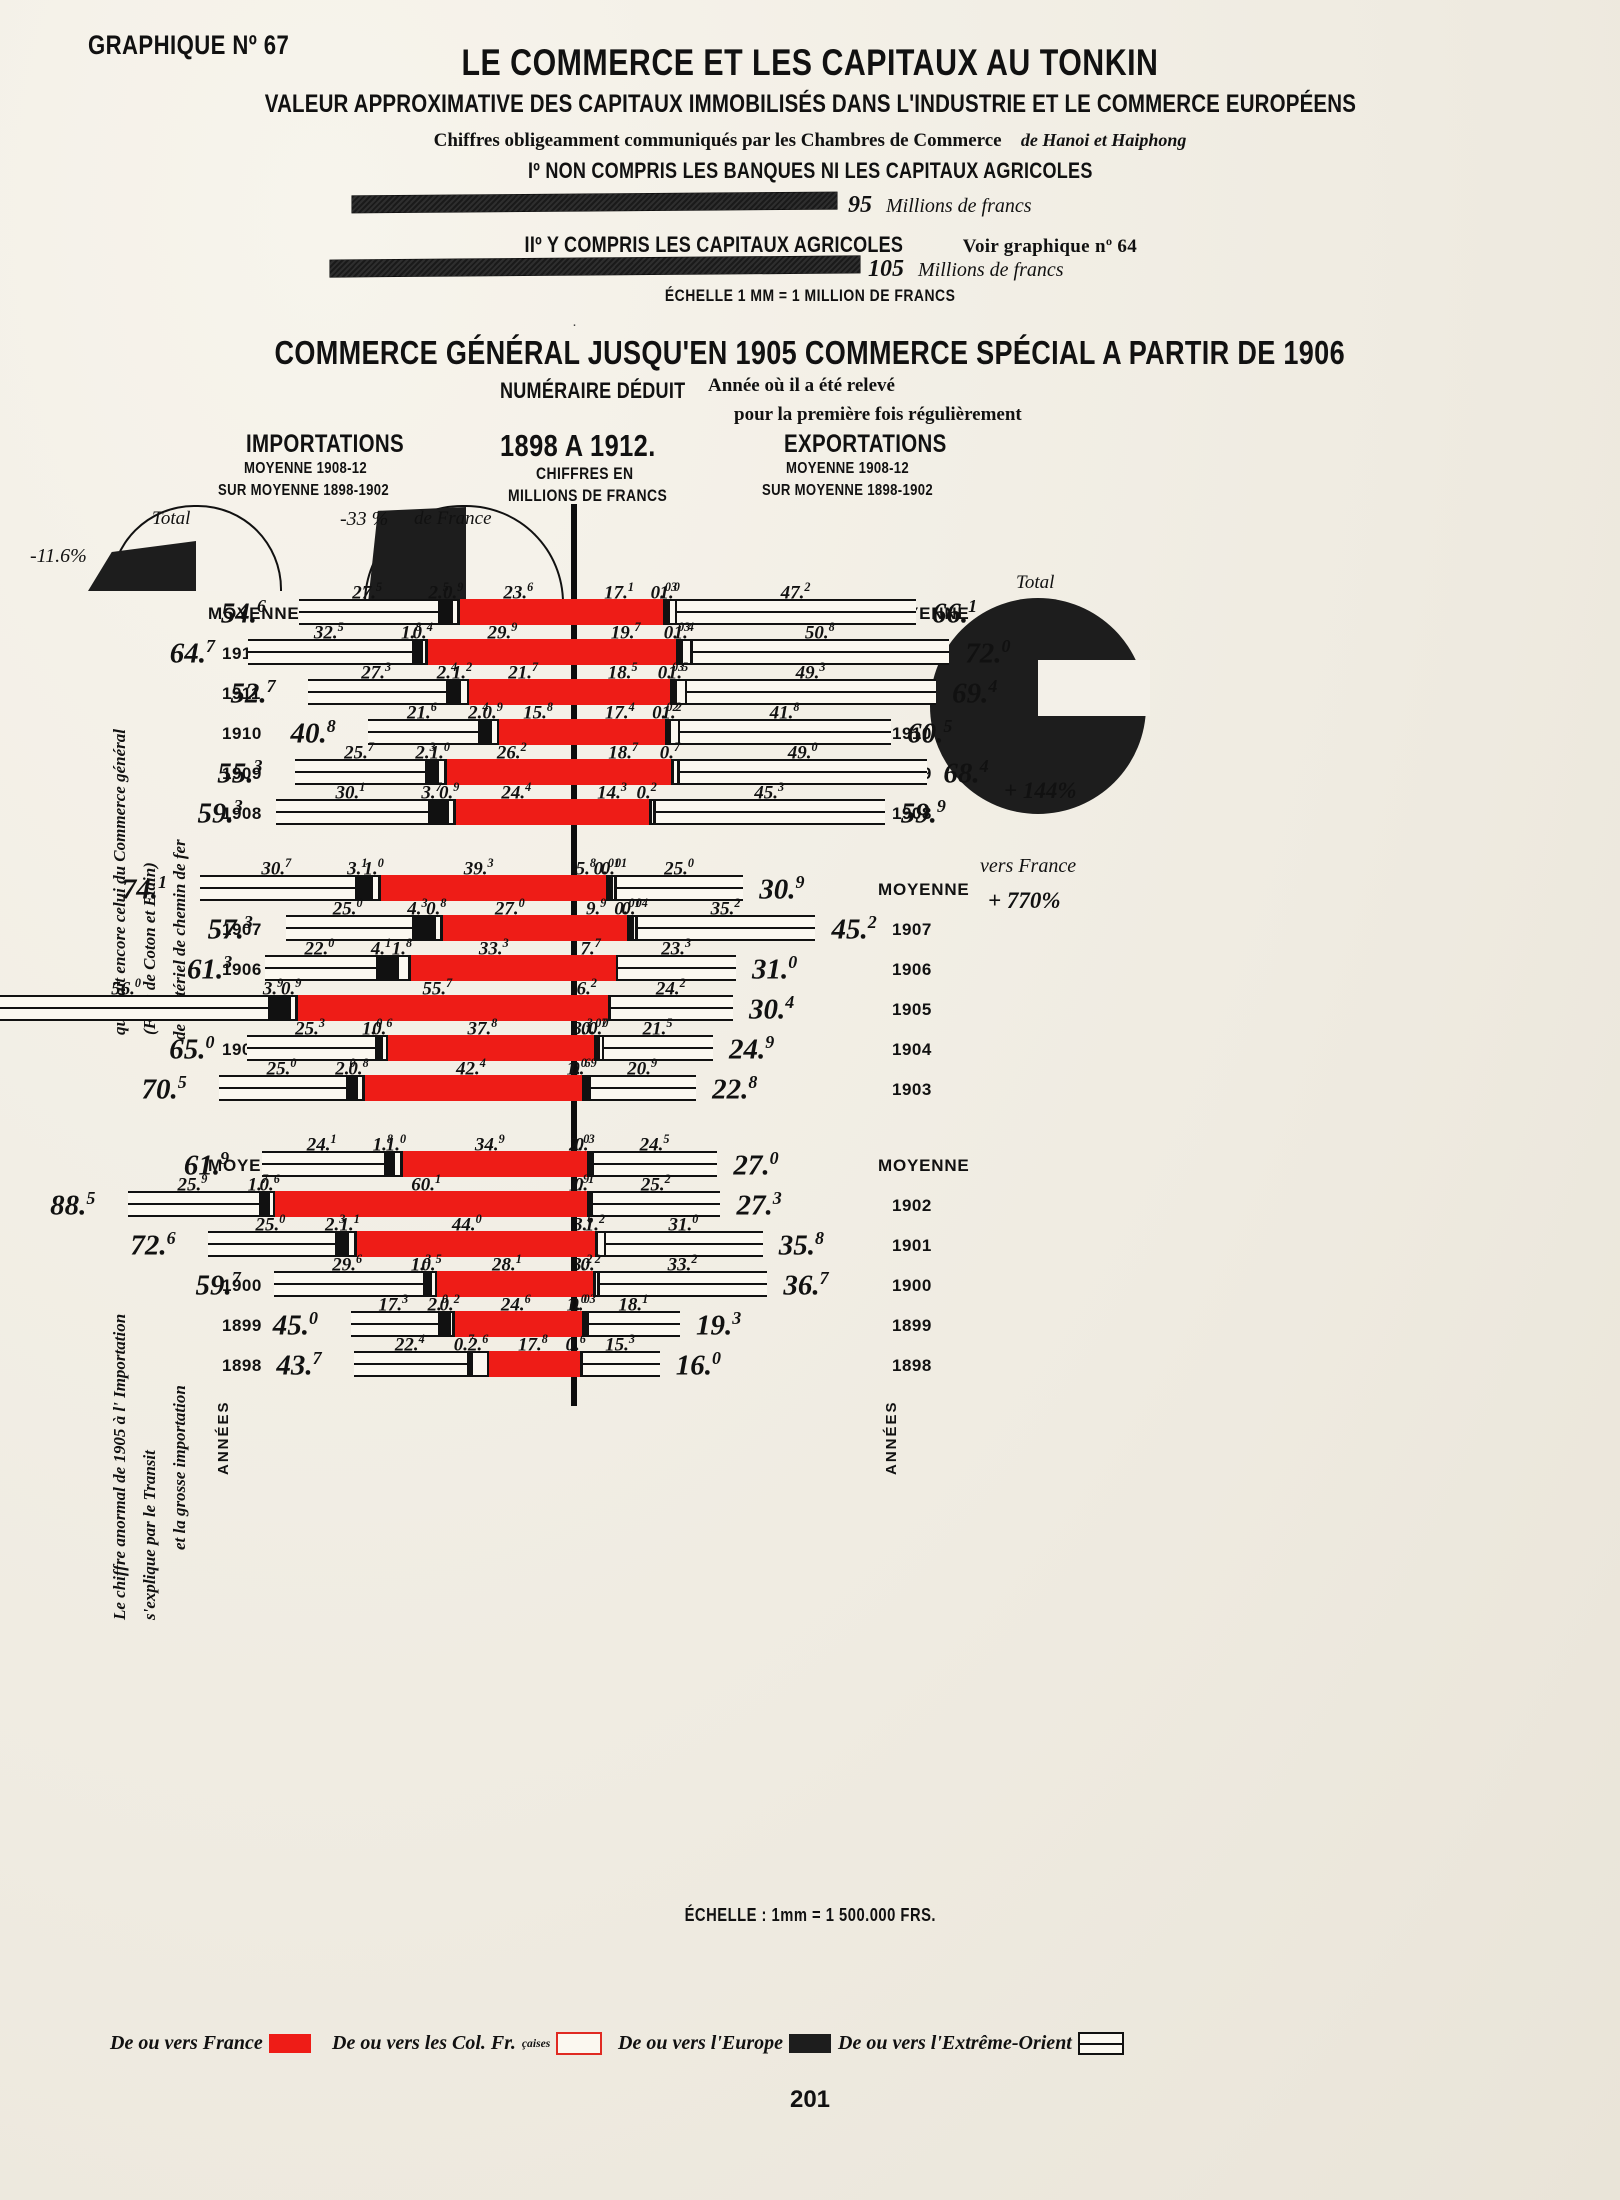 The image size is (1620, 2200). What do you see at coordinates (241, 693) in the screenshot?
I see `row-year-label-left: 1911` at bounding box center [241, 693].